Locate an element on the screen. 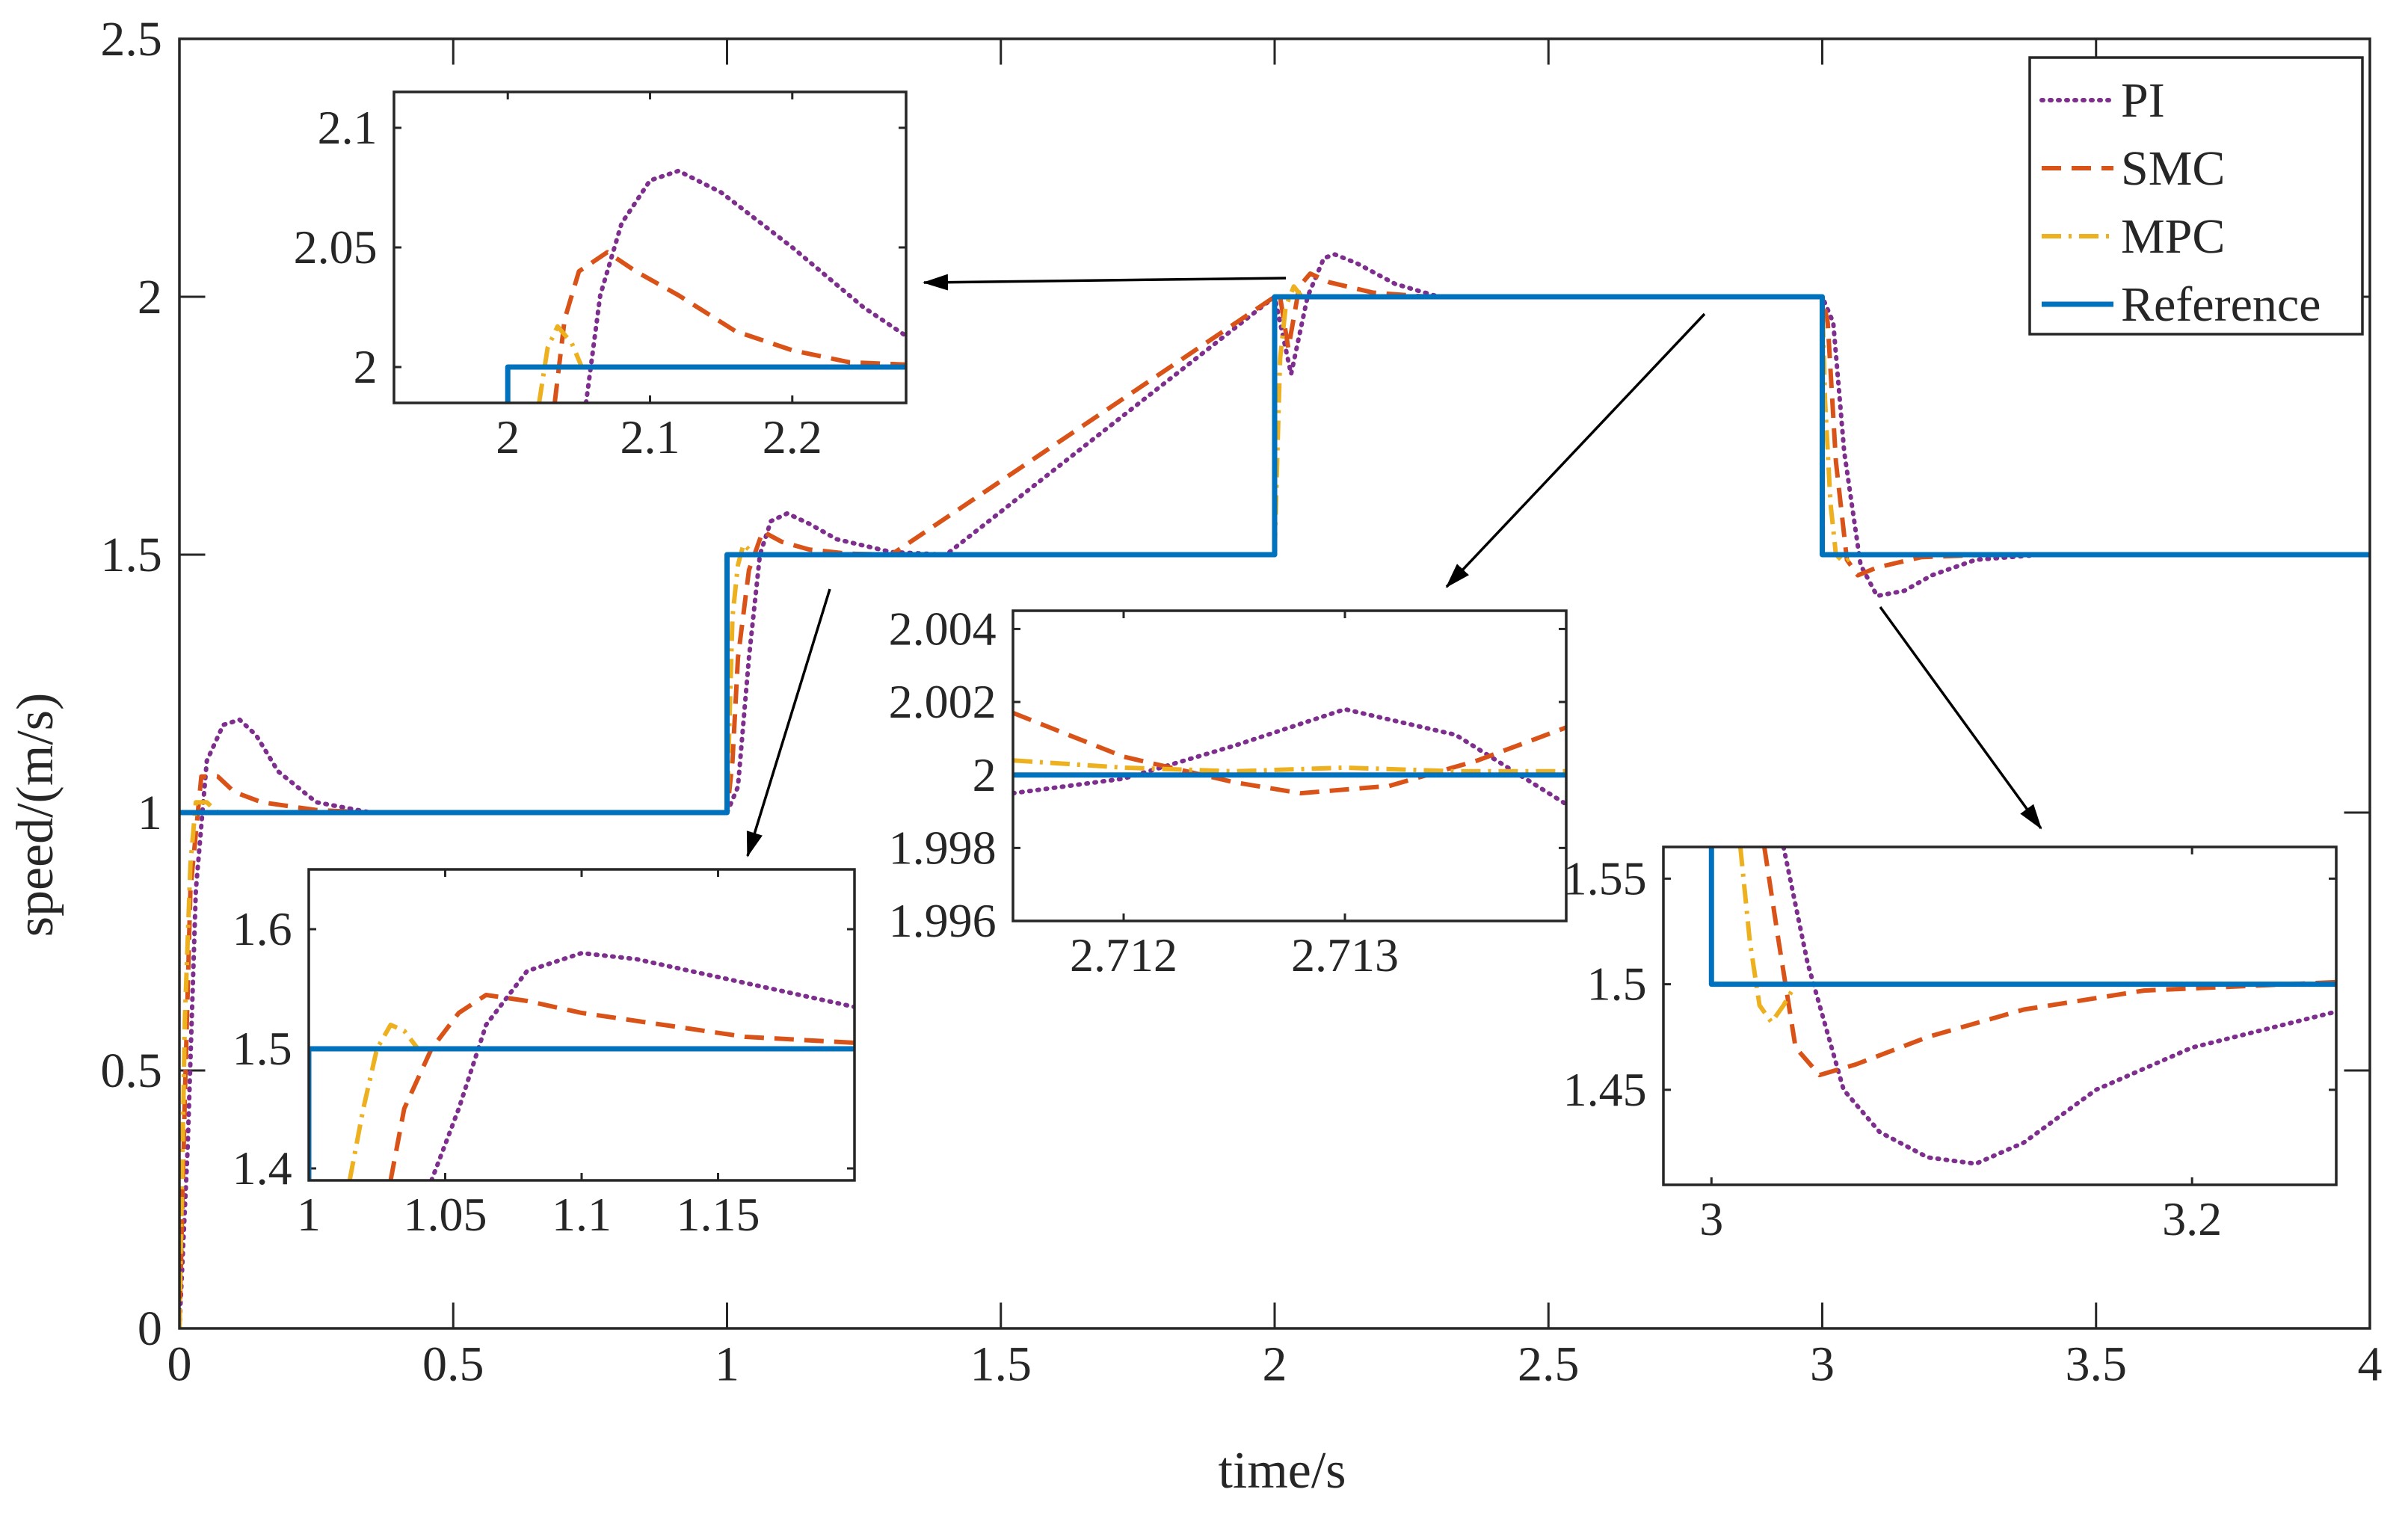  inset-start-xtick-label: 1.05 is located at coordinates (446, 1215).